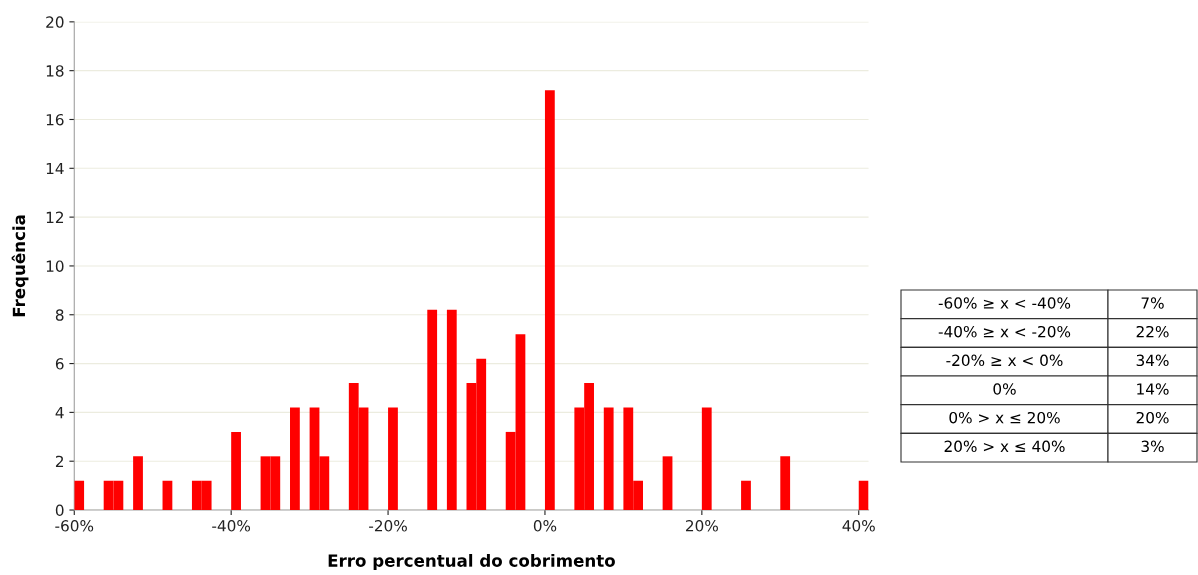 Image resolution: width=1198 pixels, height=575 pixels. I want to click on text: 7%, so click(1152, 303).